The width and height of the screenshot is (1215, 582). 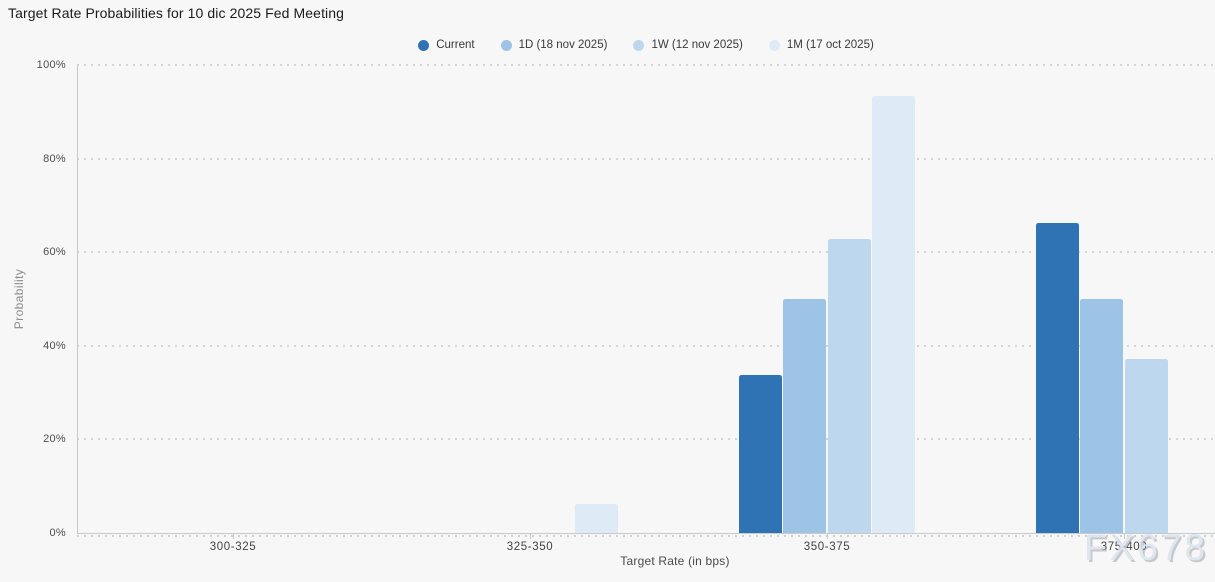 What do you see at coordinates (51, 65) in the screenshot?
I see `y-tick-label: 100%` at bounding box center [51, 65].